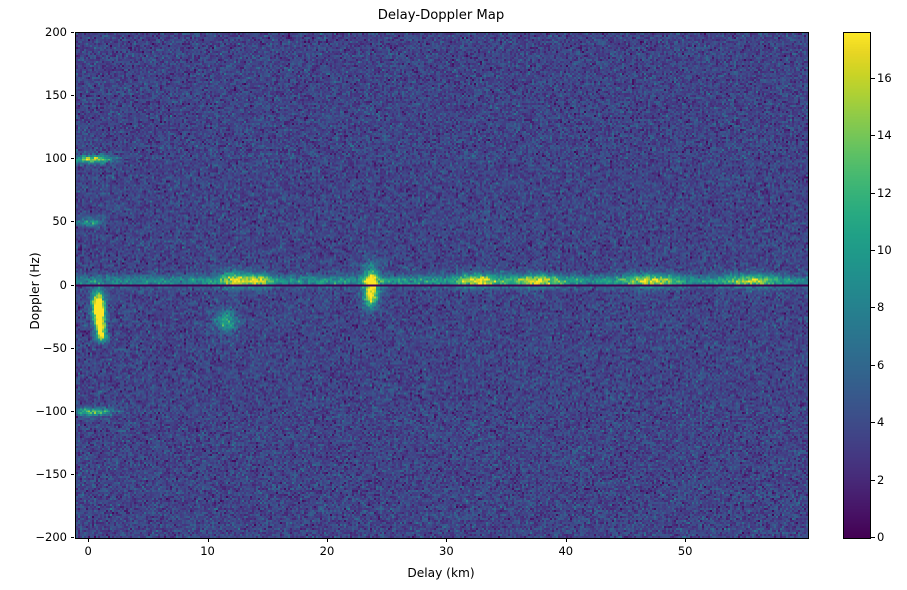 This screenshot has height=590, width=907. What do you see at coordinates (88, 551) in the screenshot?
I see `x-tick-label: 0` at bounding box center [88, 551].